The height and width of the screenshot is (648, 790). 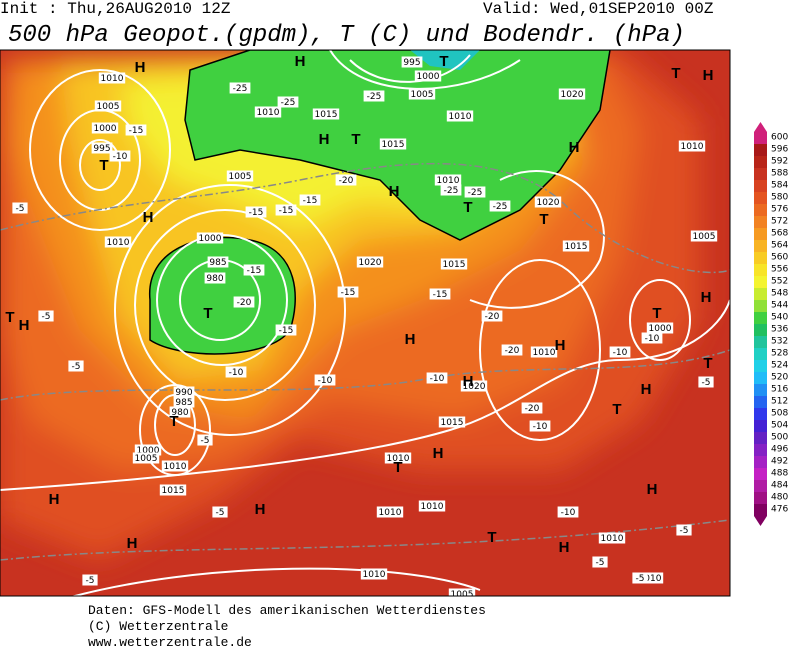 What do you see at coordinates (779, 486) in the screenshot?
I see `legend-label: 484` at bounding box center [779, 486].